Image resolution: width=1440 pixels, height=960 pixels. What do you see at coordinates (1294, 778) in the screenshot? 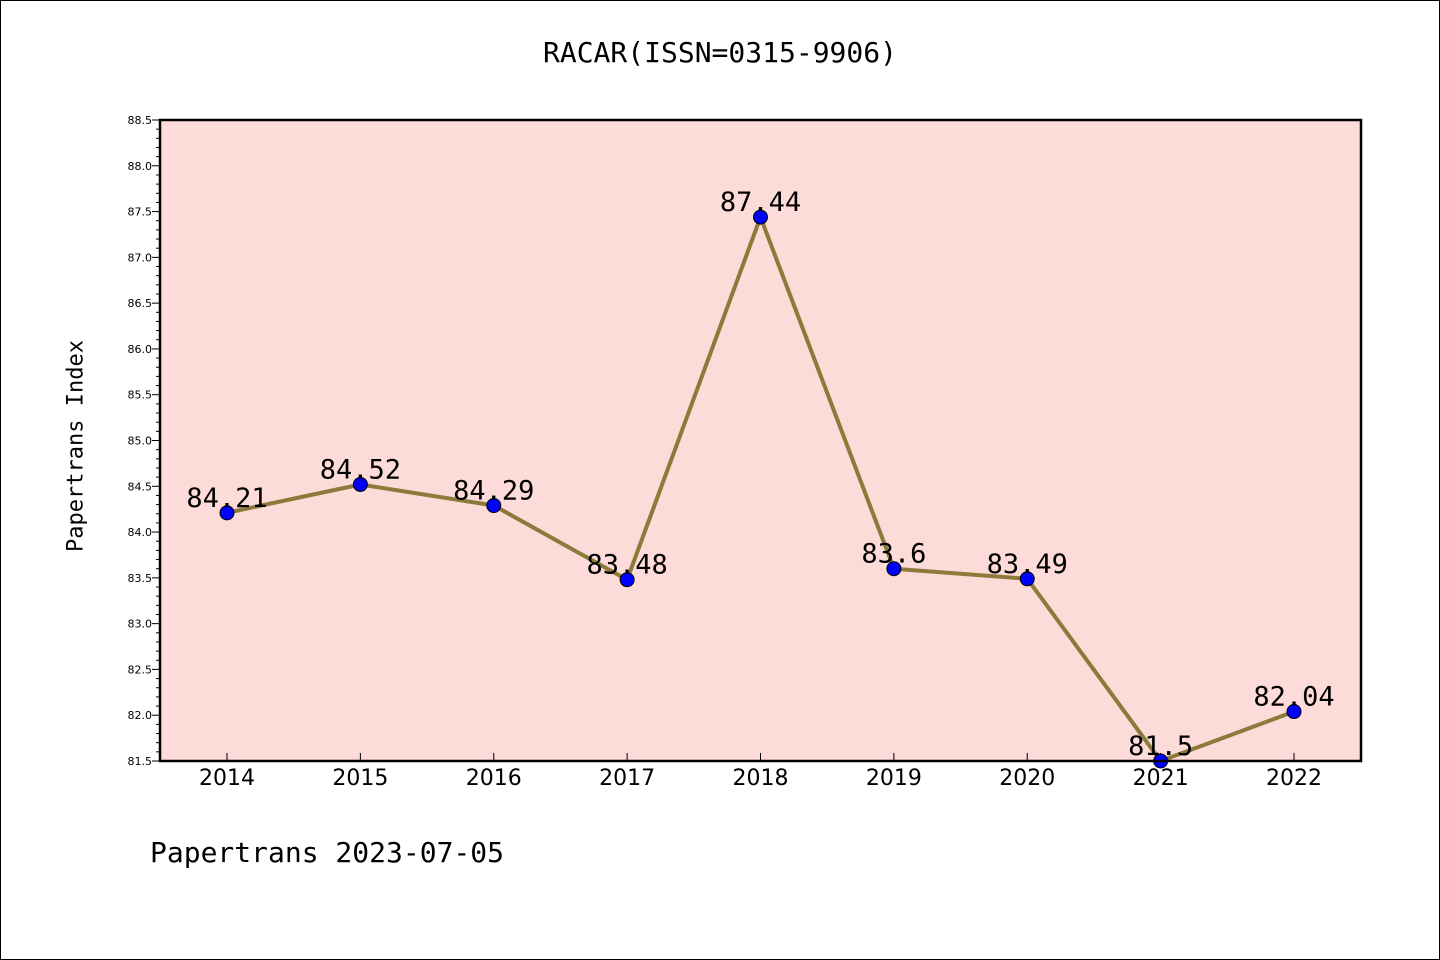
I see `x-tick-label: 2022` at bounding box center [1294, 778].